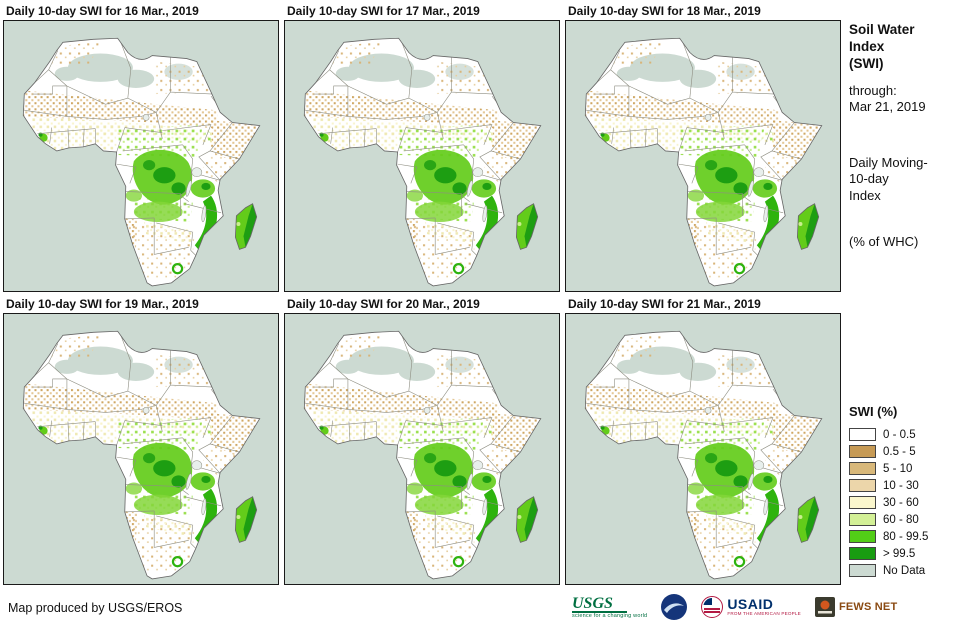 The image size is (967, 626). I want to click on legend-label: 30 - 60, so click(901, 502).